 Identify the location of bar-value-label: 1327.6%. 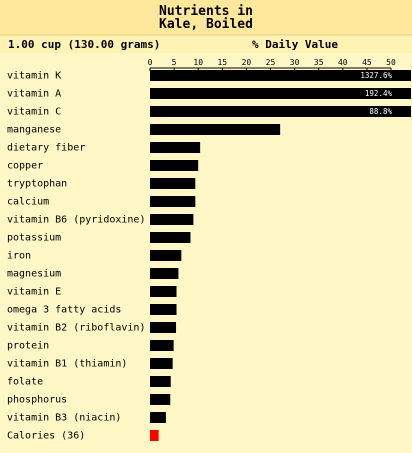
(376, 75).